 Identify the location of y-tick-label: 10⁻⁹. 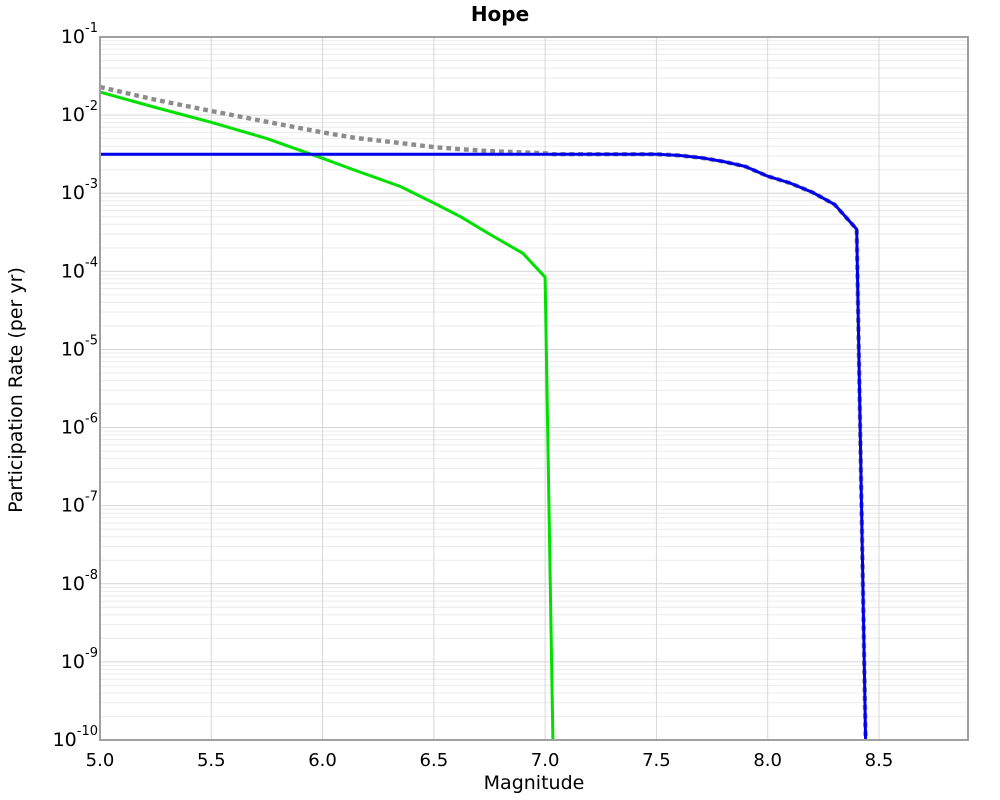
(79, 659).